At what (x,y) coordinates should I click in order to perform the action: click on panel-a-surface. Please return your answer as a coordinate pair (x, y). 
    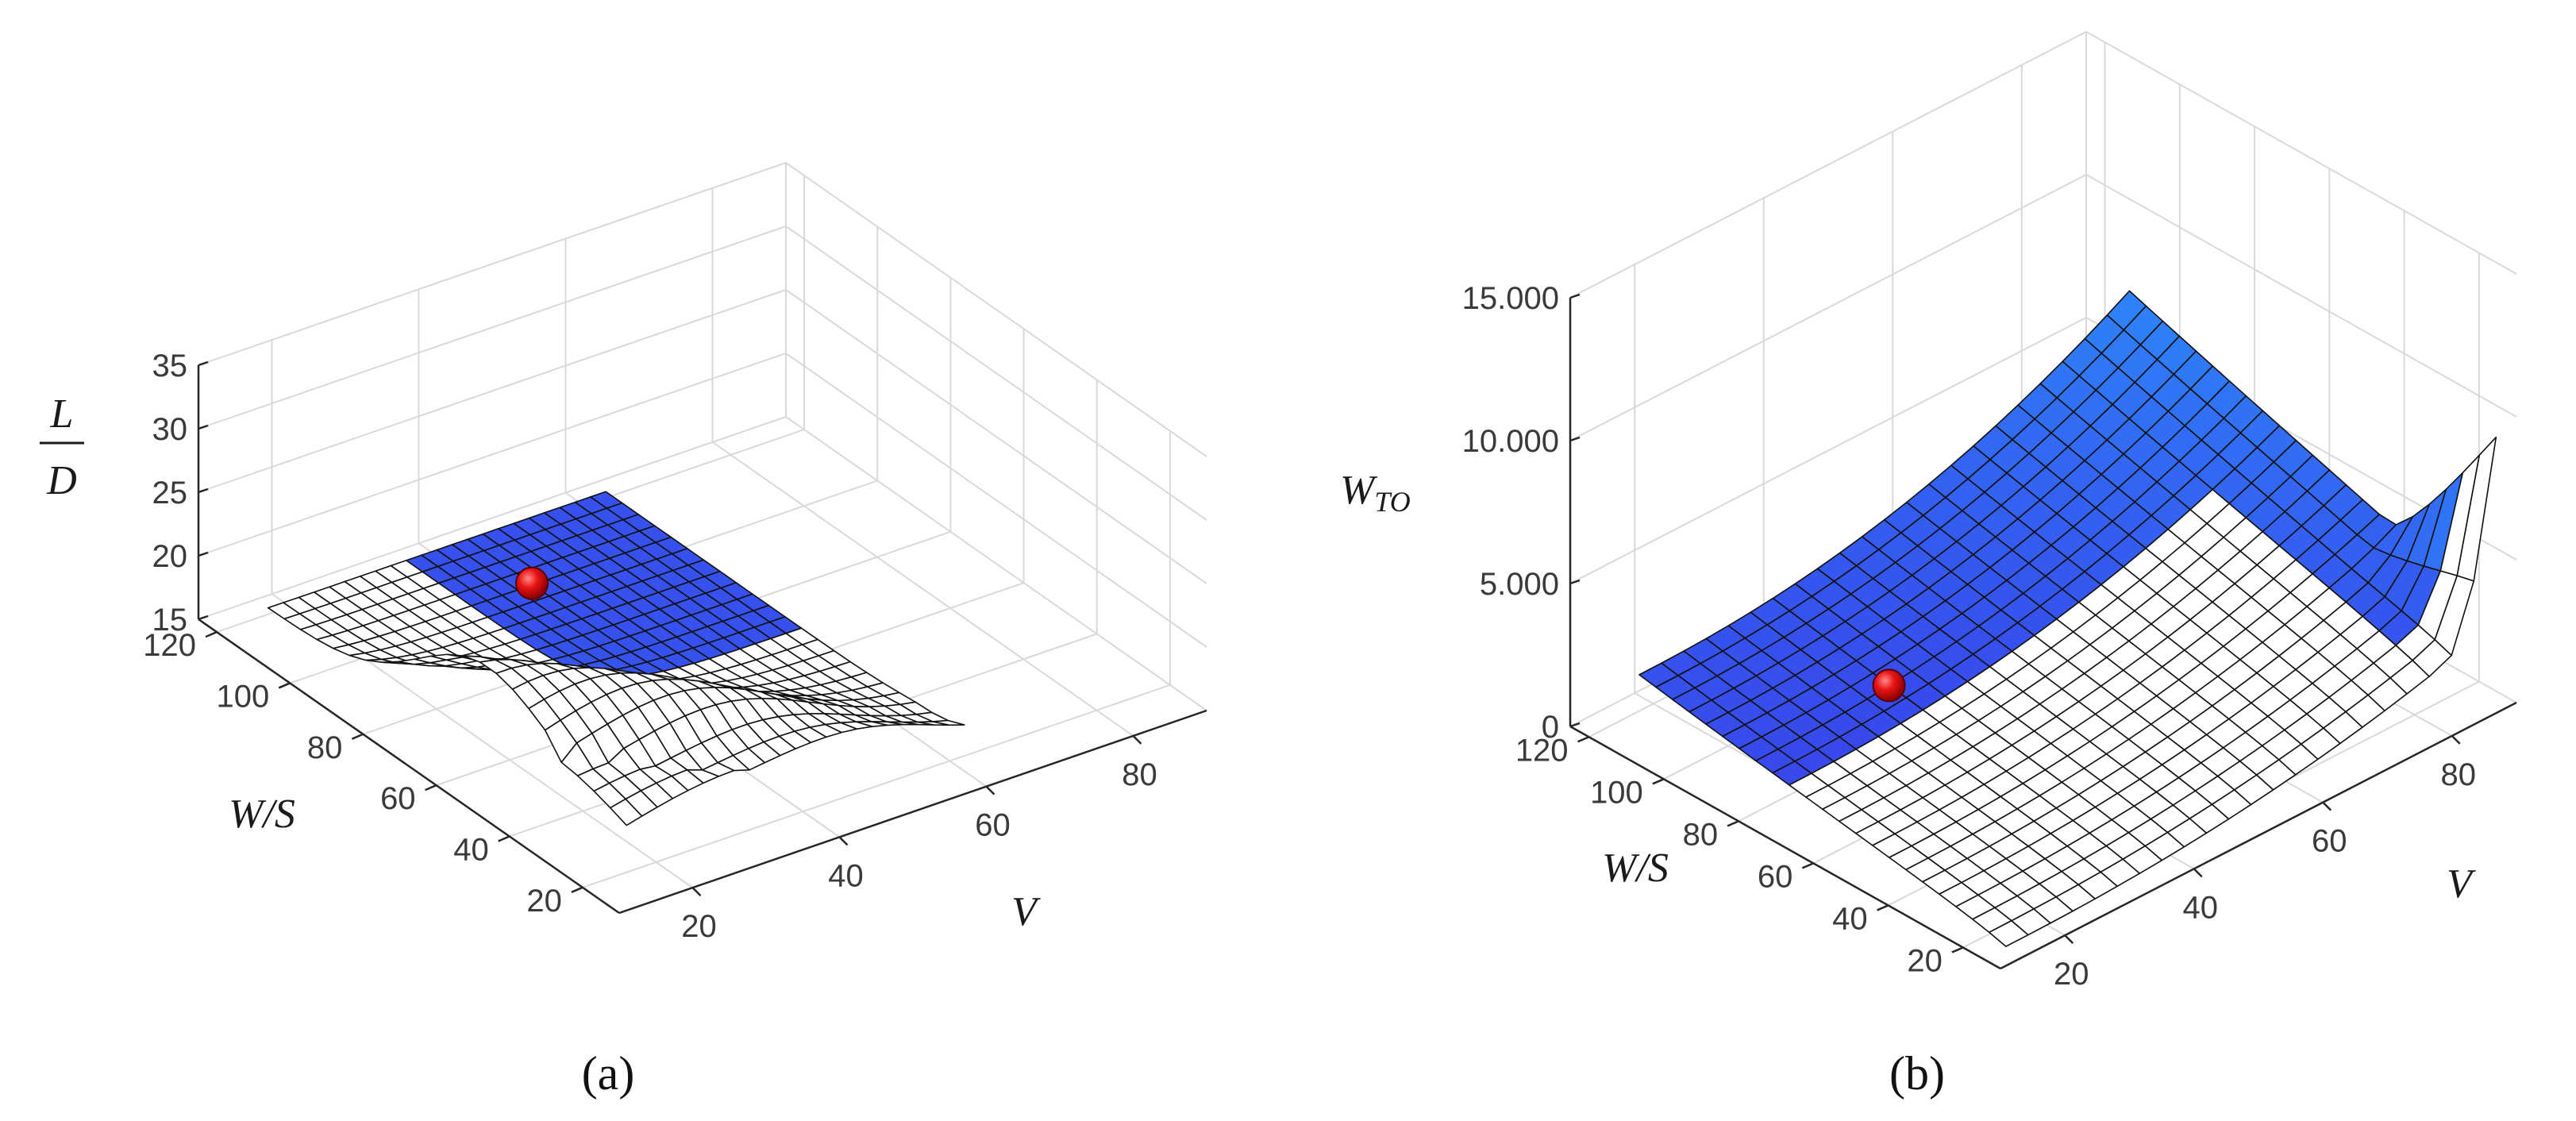
    Looking at the image, I should click on (616, 658).